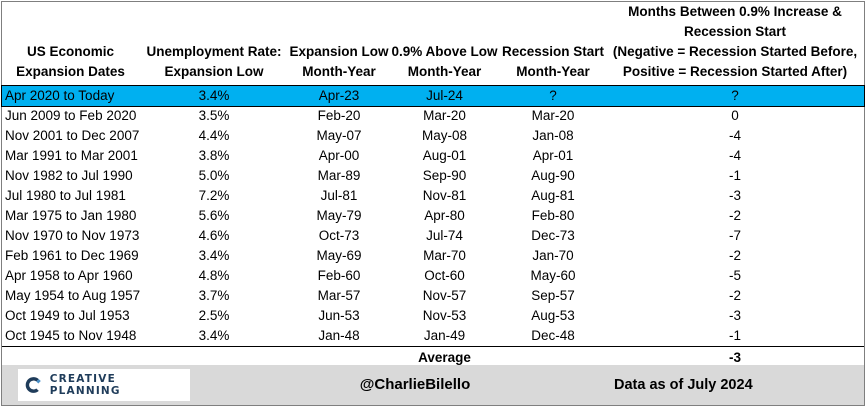  Describe the element at coordinates (339, 115) in the screenshot. I see `cell-expansion-low: Feb-20` at that location.